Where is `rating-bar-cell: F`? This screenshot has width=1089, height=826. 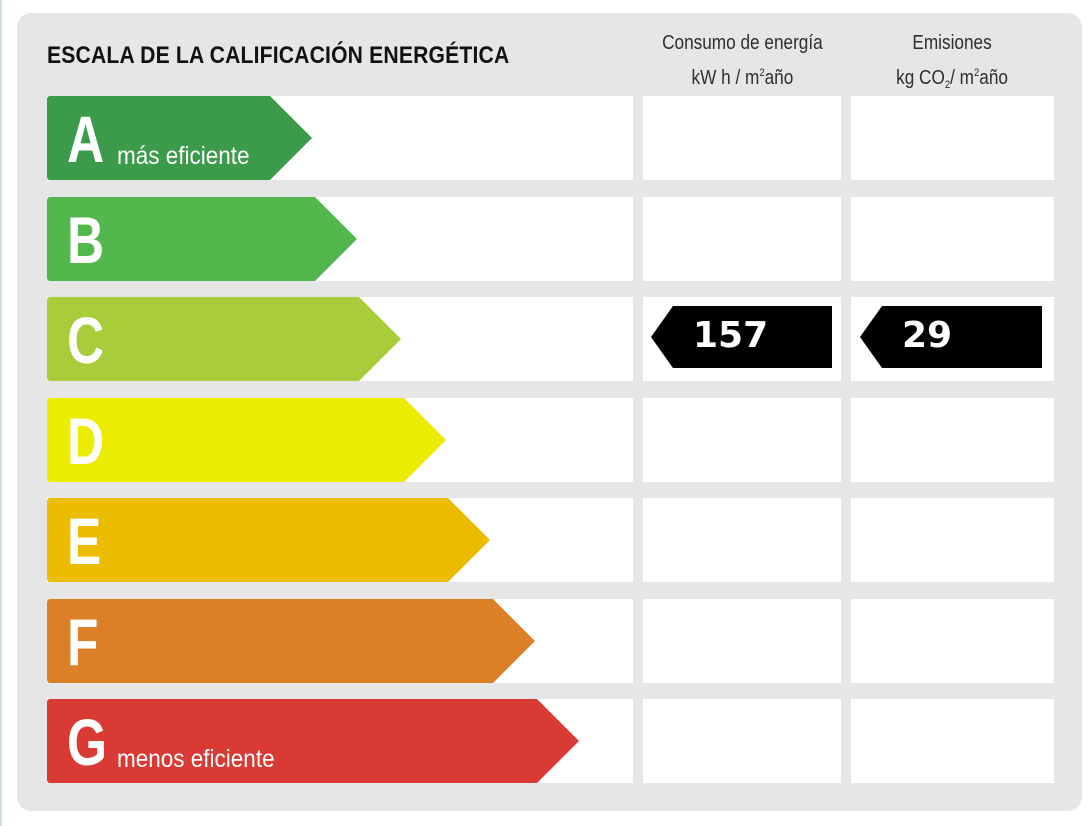 rating-bar-cell: F is located at coordinates (340, 641).